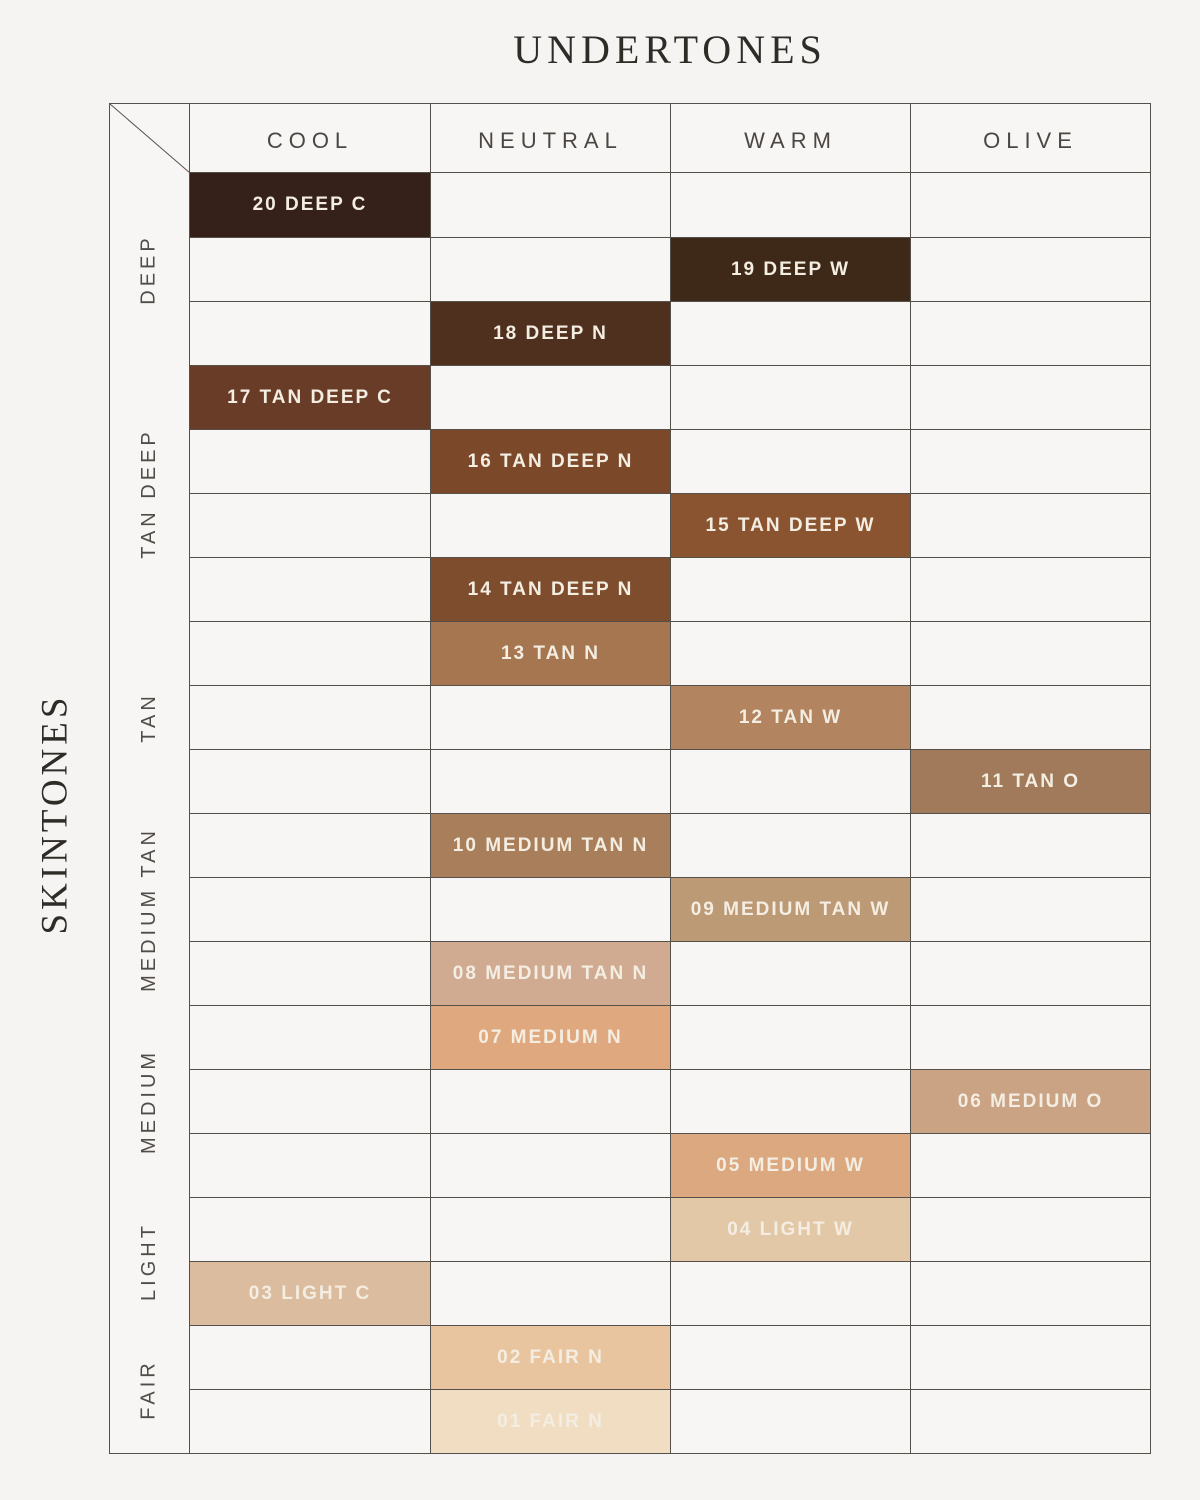 This screenshot has height=1500, width=1200. I want to click on shade-cell-20-deep-c: 20 DEEP C, so click(310, 205).